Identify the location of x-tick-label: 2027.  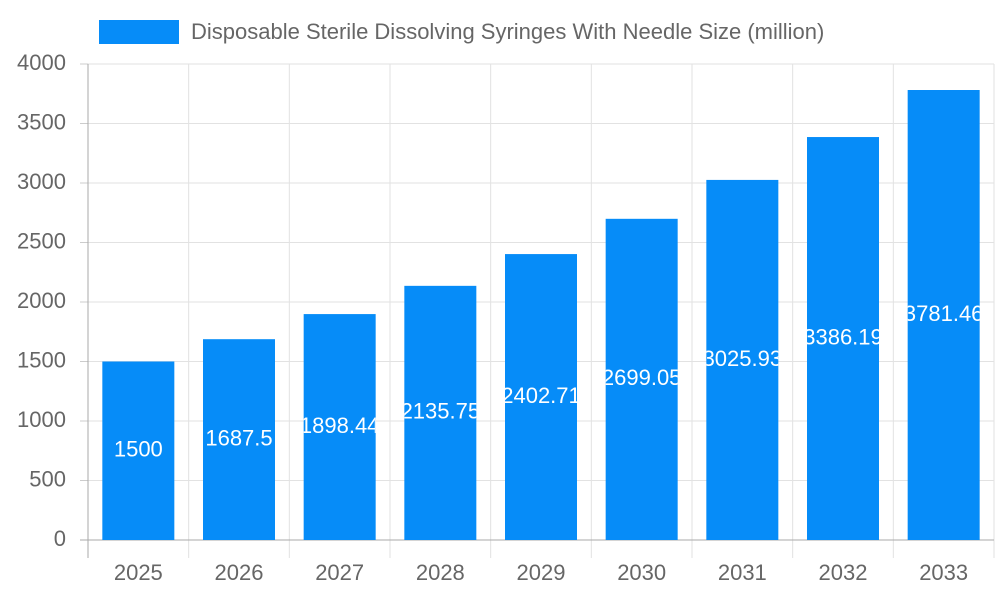
(339, 572).